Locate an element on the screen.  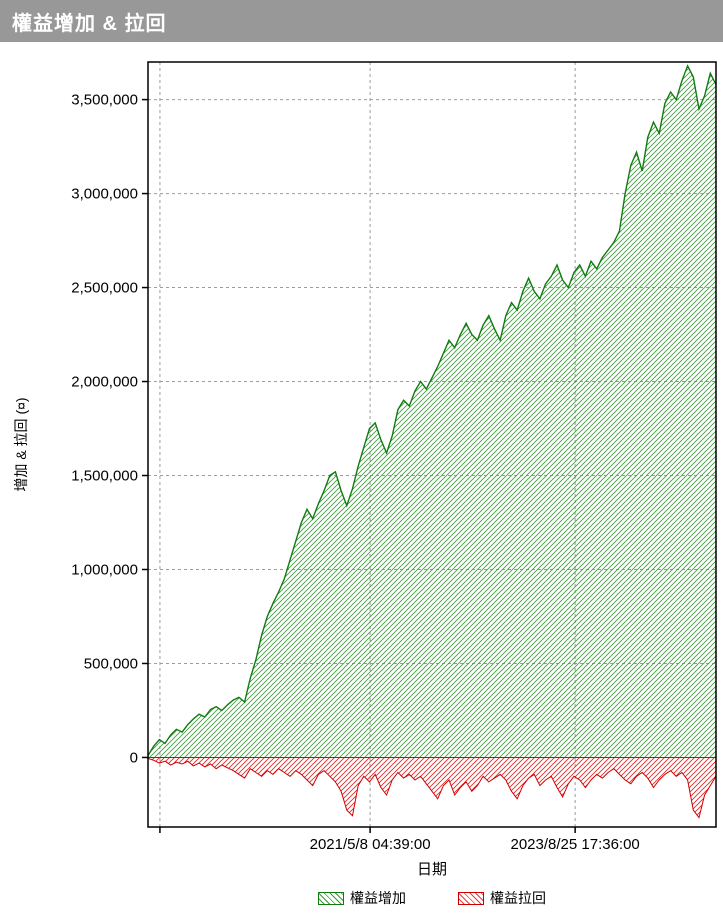
y-tick-label: 0 is located at coordinates (134, 757).